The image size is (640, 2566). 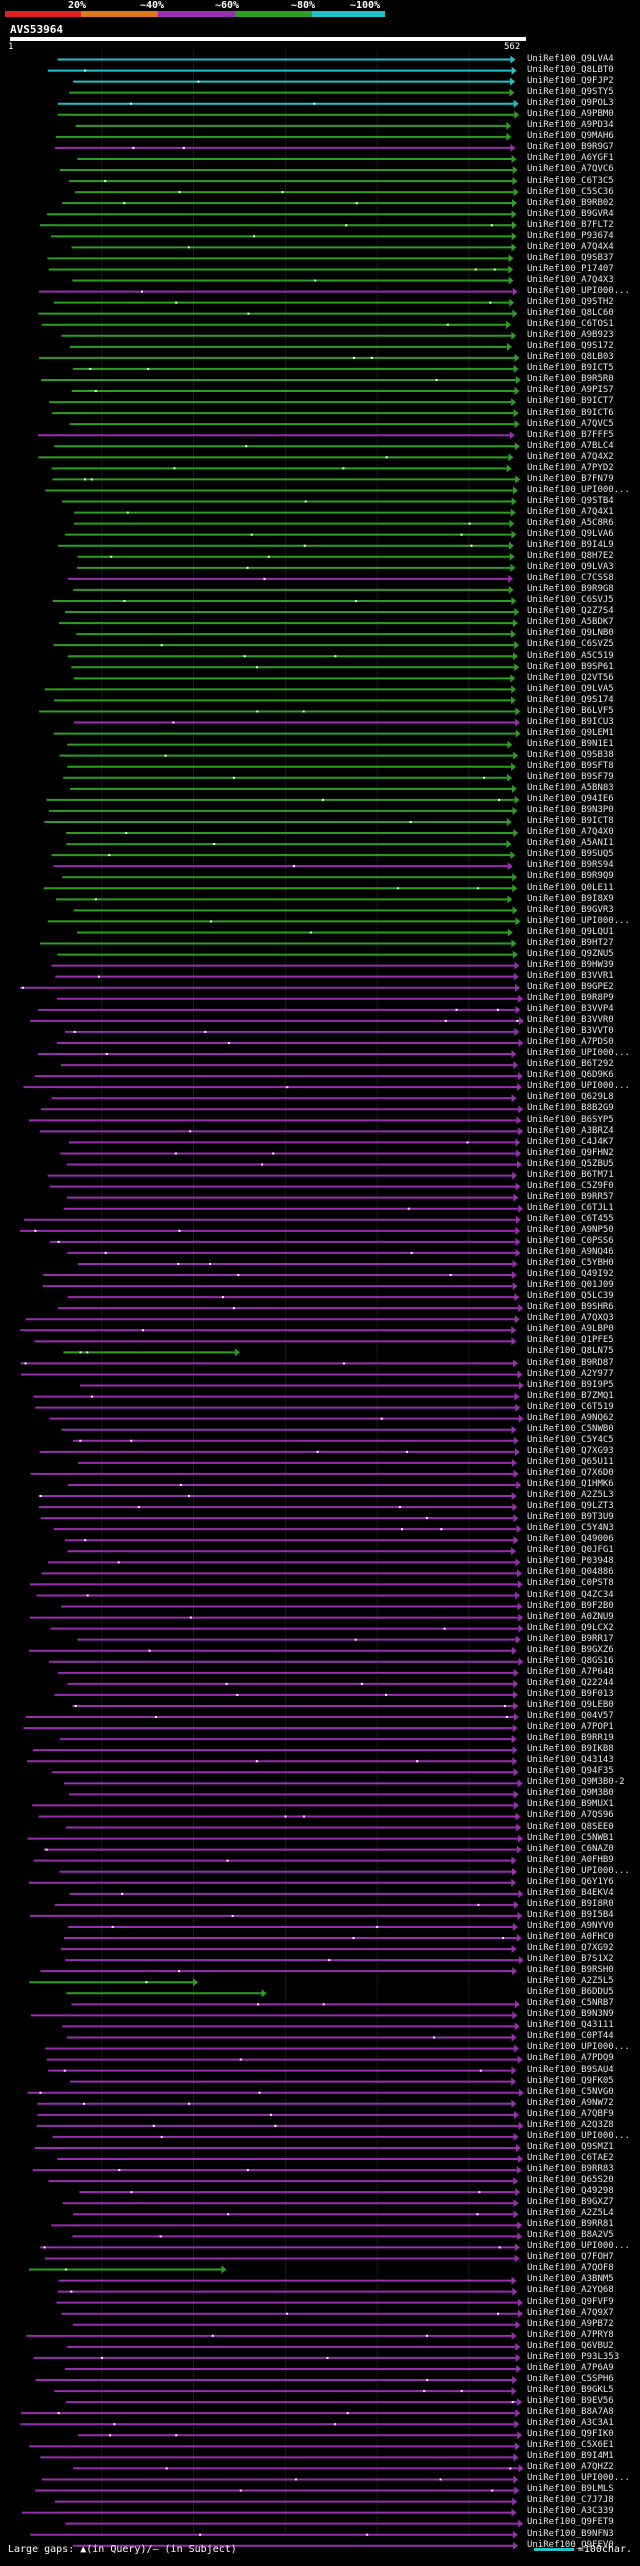 I want to click on hit-label: UniRef100_C5Y4C5, so click(x=570, y=1439).